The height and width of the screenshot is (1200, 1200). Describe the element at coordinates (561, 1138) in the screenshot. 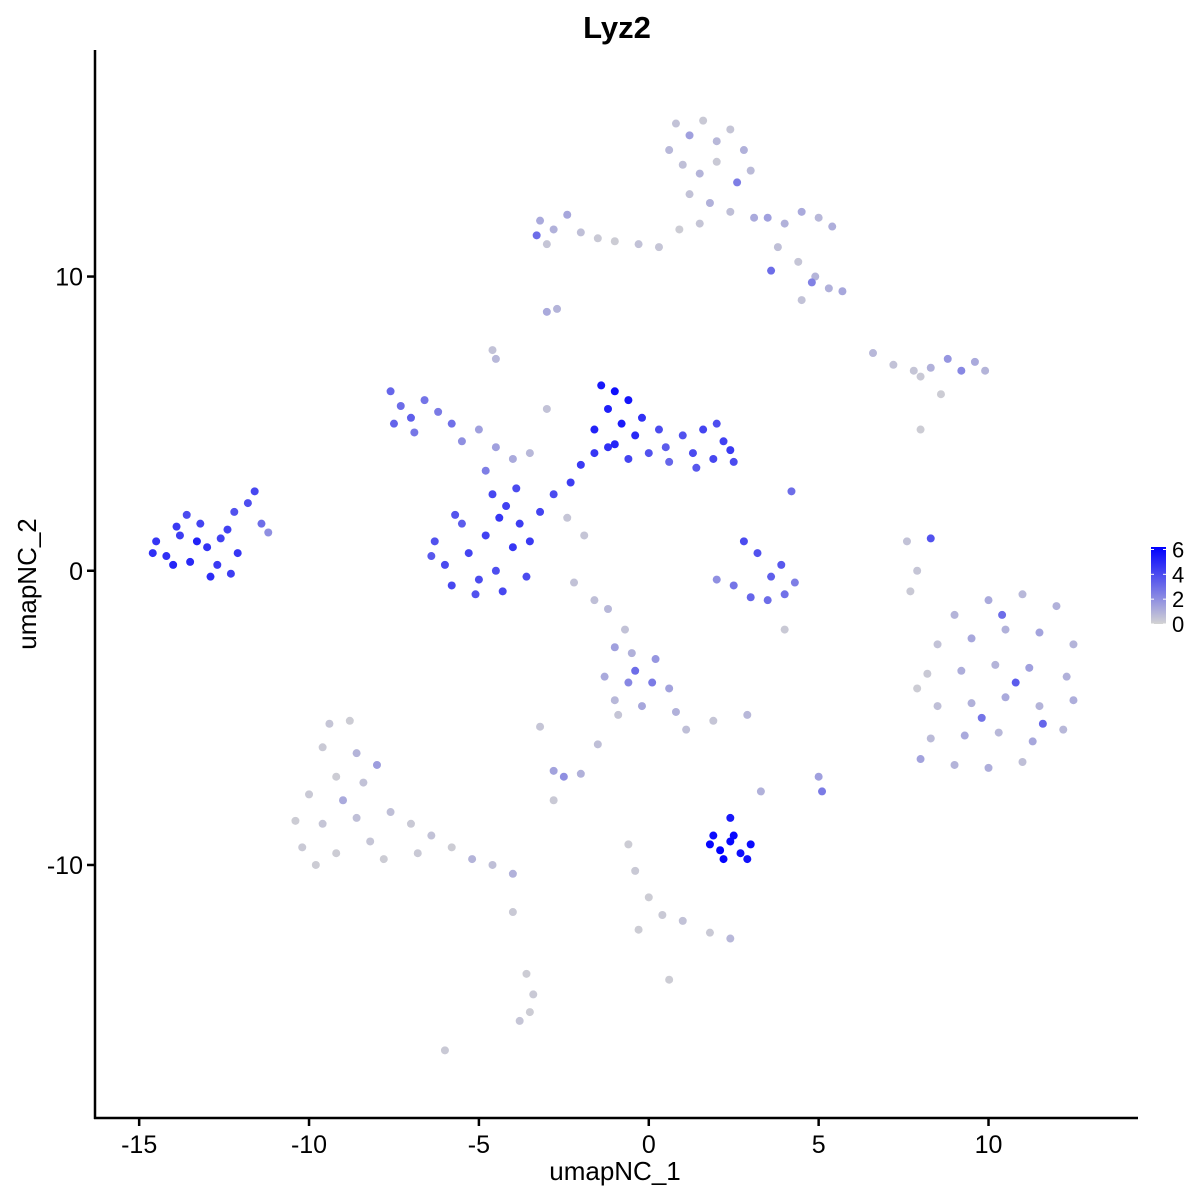

I see `x-ticks: -15 -10 -5 0 5 10` at that location.